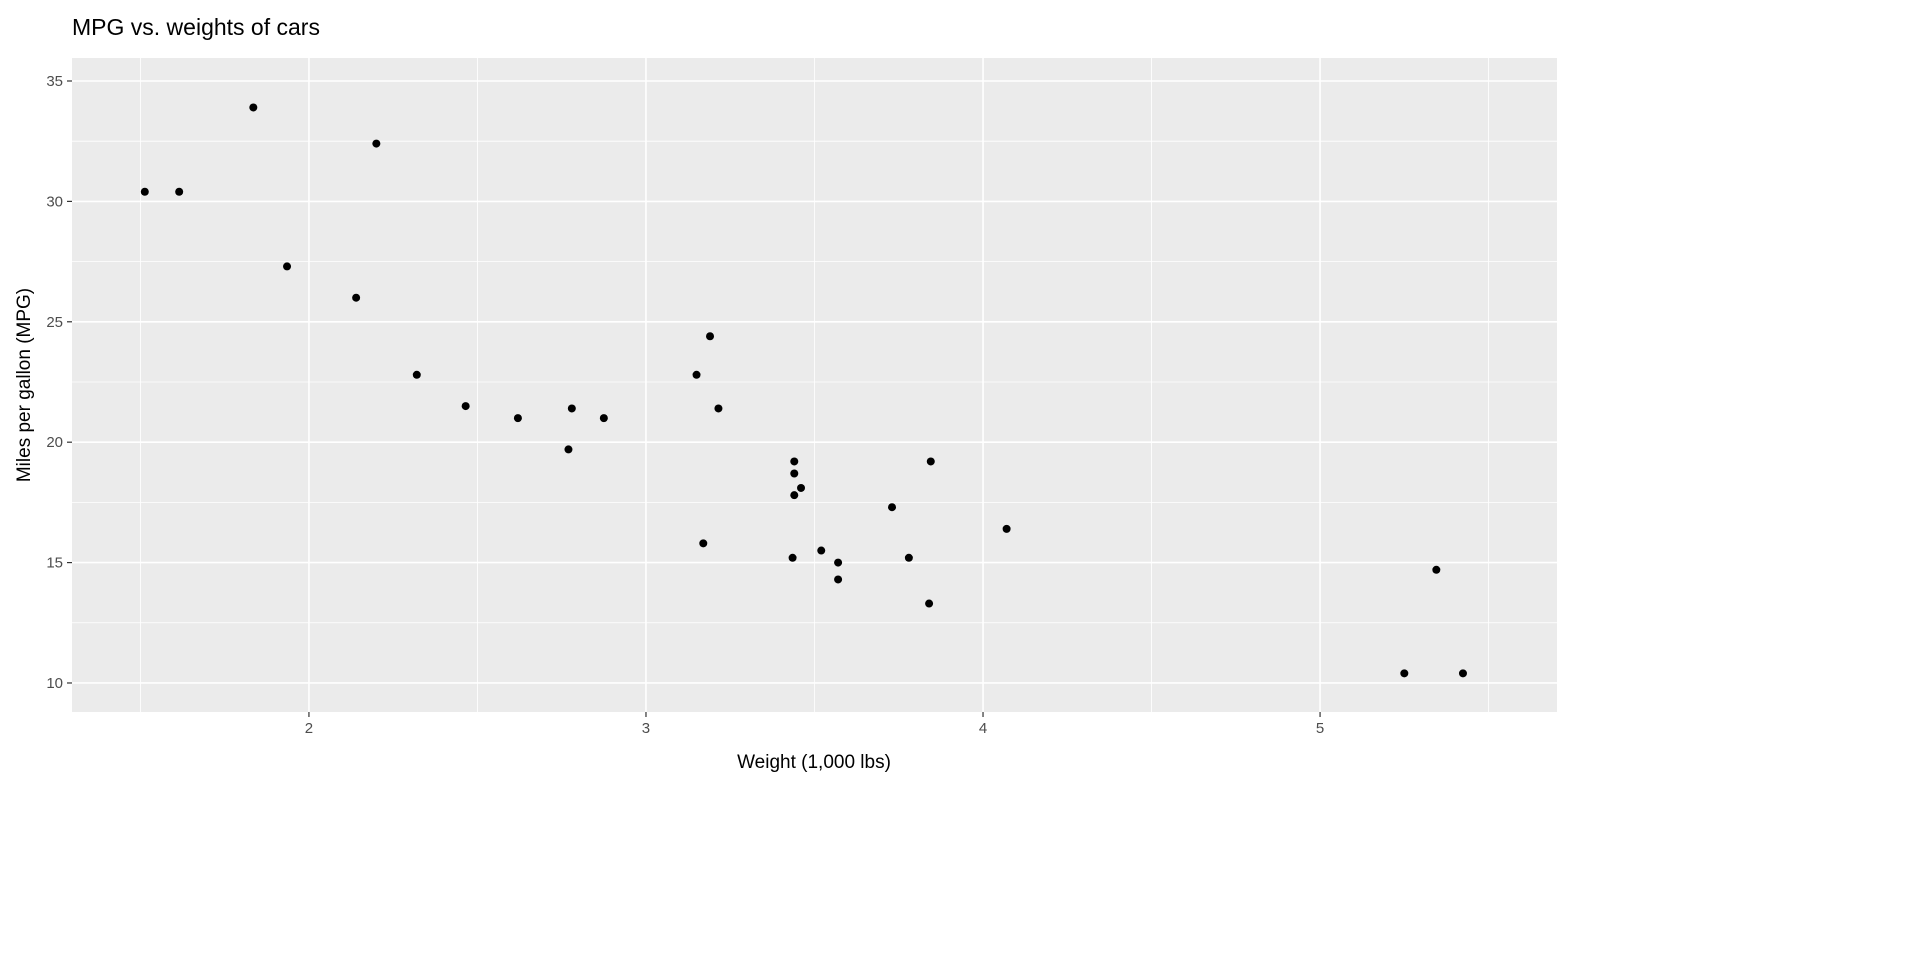 Image resolution: width=1920 pixels, height=960 pixels. What do you see at coordinates (54, 81) in the screenshot?
I see `y-tick-label: 35` at bounding box center [54, 81].